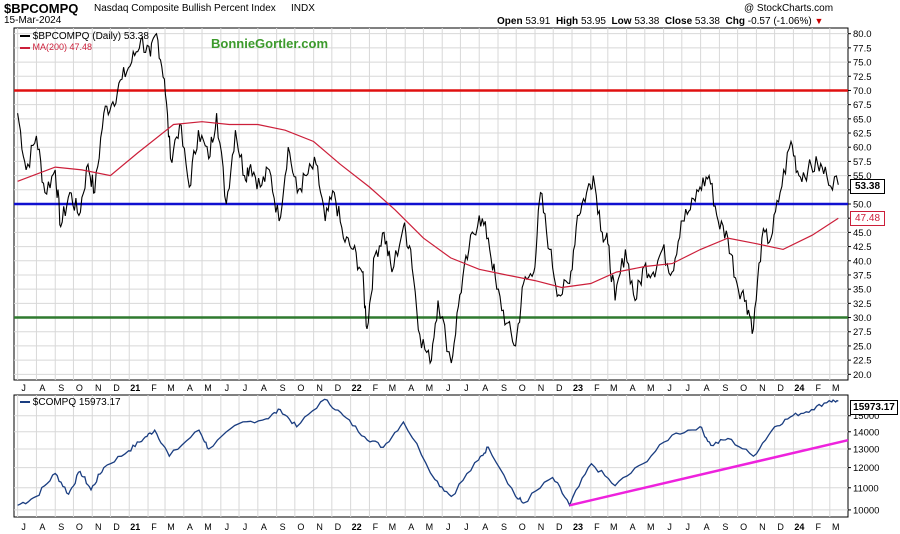 The image size is (900, 534). What do you see at coordinates (866, 416) in the screenshot?
I see `bottom-y-tick-label: 15000` at bounding box center [866, 416].